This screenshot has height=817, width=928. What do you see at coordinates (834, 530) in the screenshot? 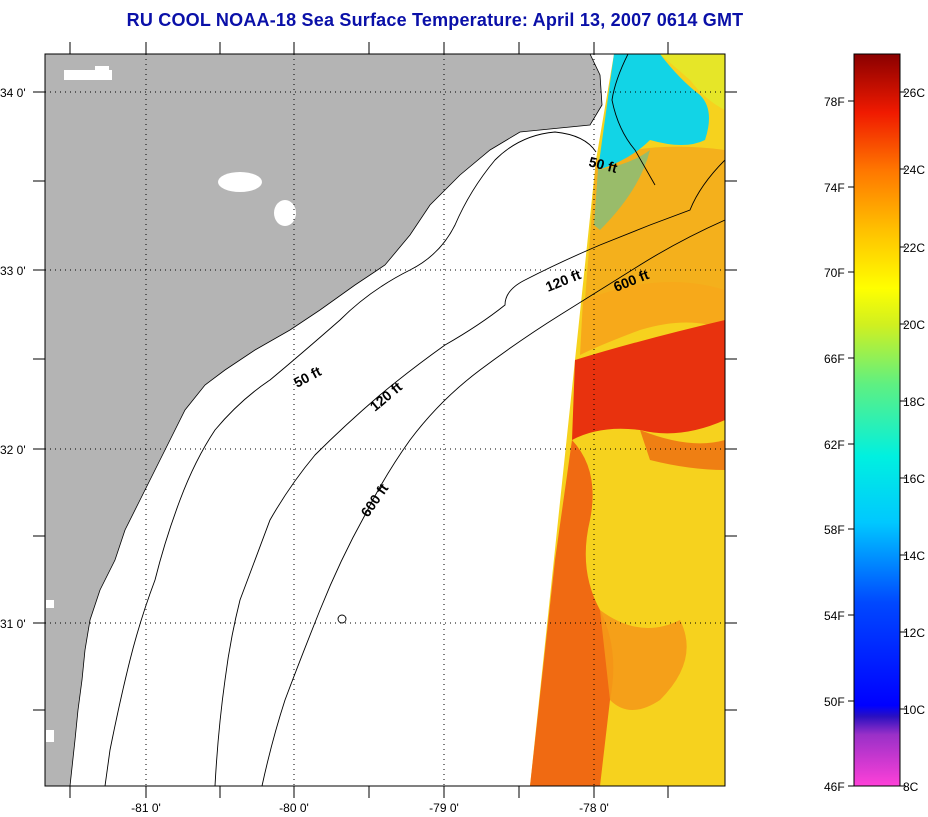
I see `cb-f-58: 58F` at bounding box center [834, 530].